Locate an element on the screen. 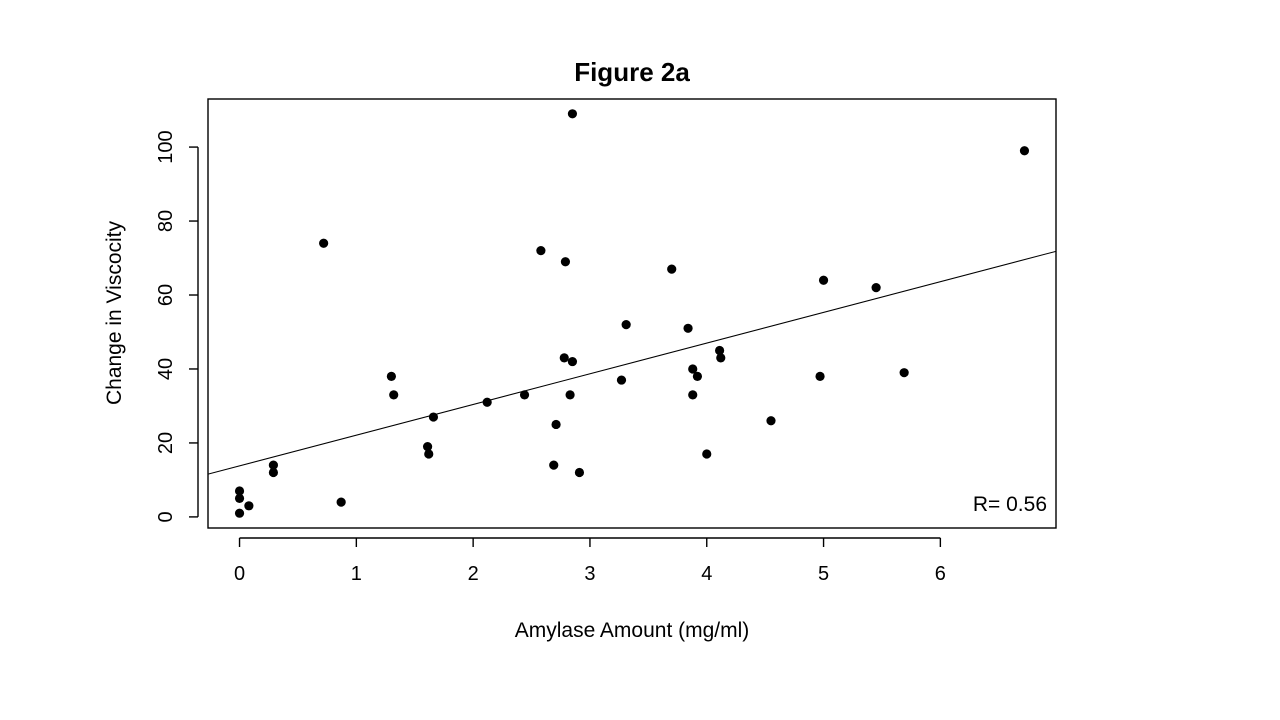 This screenshot has height=720, width=1280. y-axis: 0 20 40 60 80 100 is located at coordinates (177, 326).